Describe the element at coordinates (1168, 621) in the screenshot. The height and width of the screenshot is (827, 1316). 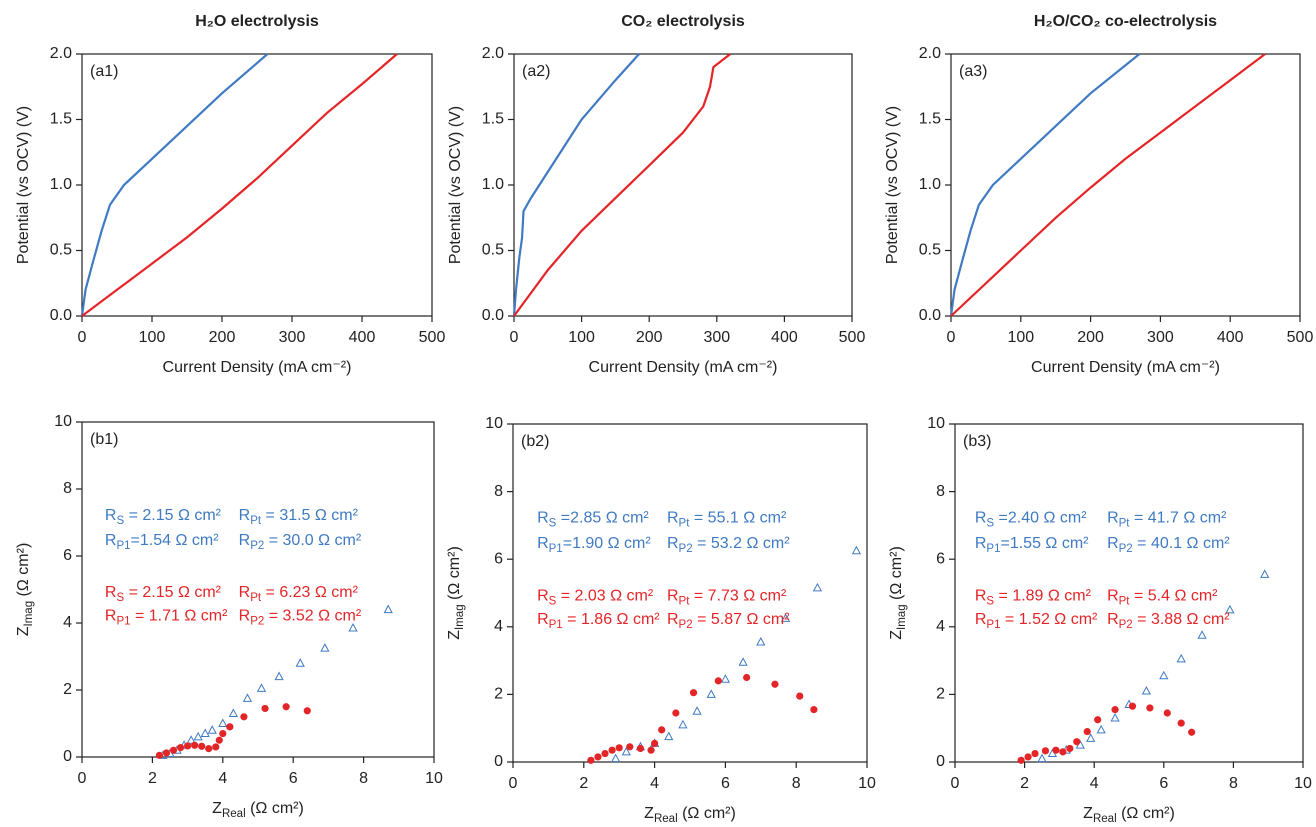
I see `annotation: RP2 = 3.88 Ω cm²` at that location.